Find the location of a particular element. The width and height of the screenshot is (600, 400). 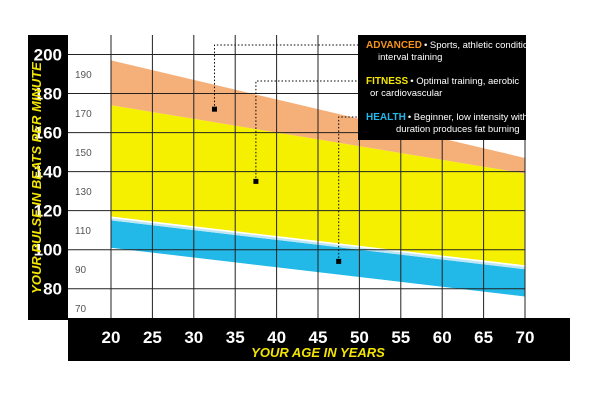

legend-advanced-desc-2: interval training is located at coordinates (410, 57).